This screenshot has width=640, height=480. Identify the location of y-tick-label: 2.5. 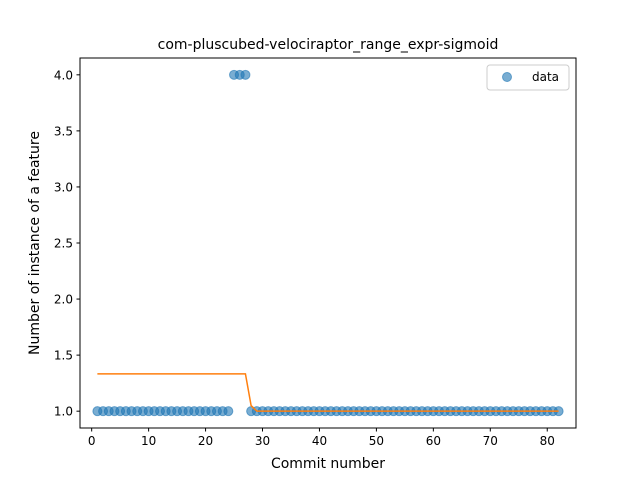
(63, 244).